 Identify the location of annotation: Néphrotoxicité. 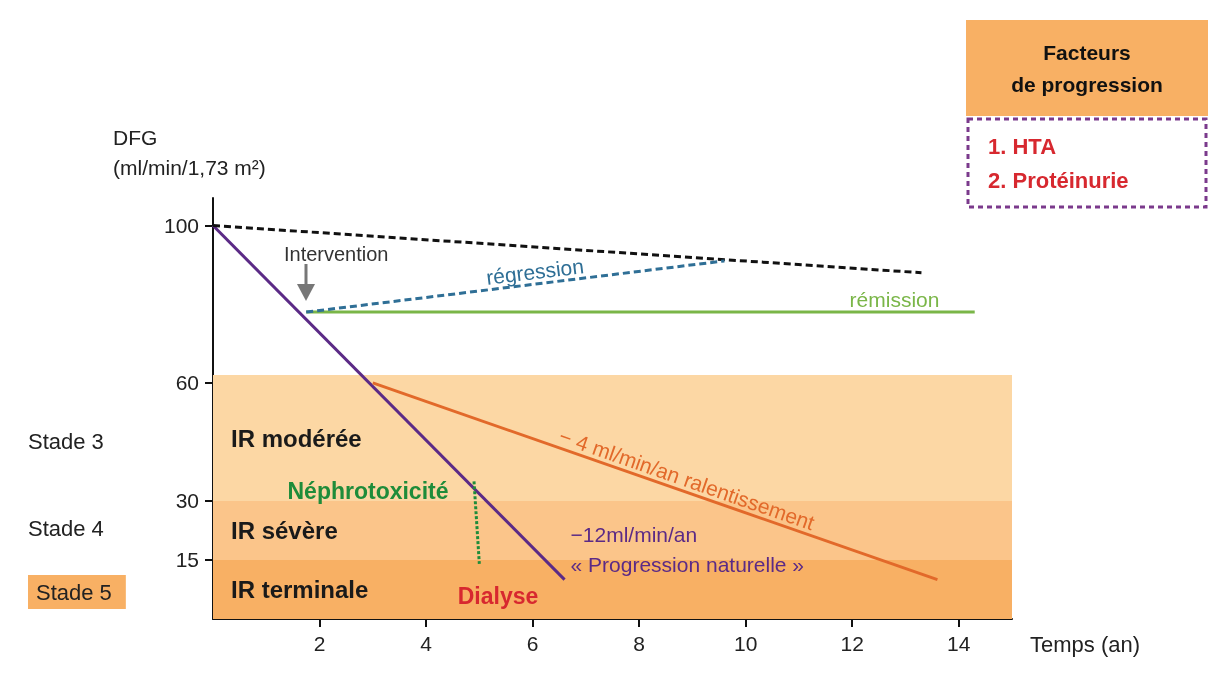
(368, 491).